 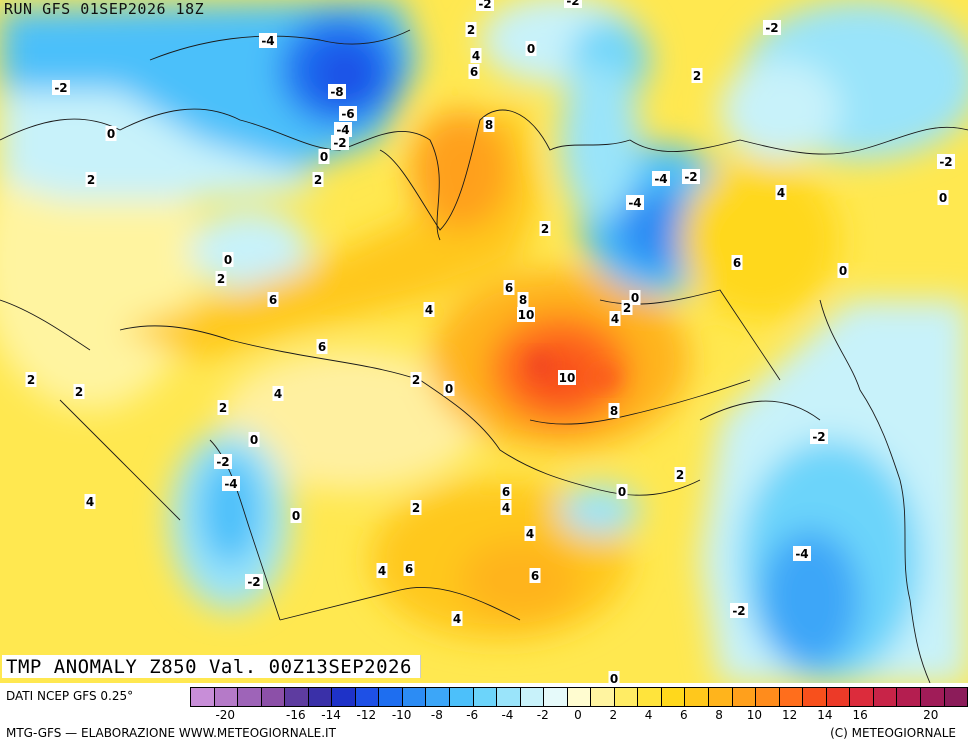 What do you see at coordinates (507, 715) in the screenshot?
I see `color-scale-tick: -4` at bounding box center [507, 715].